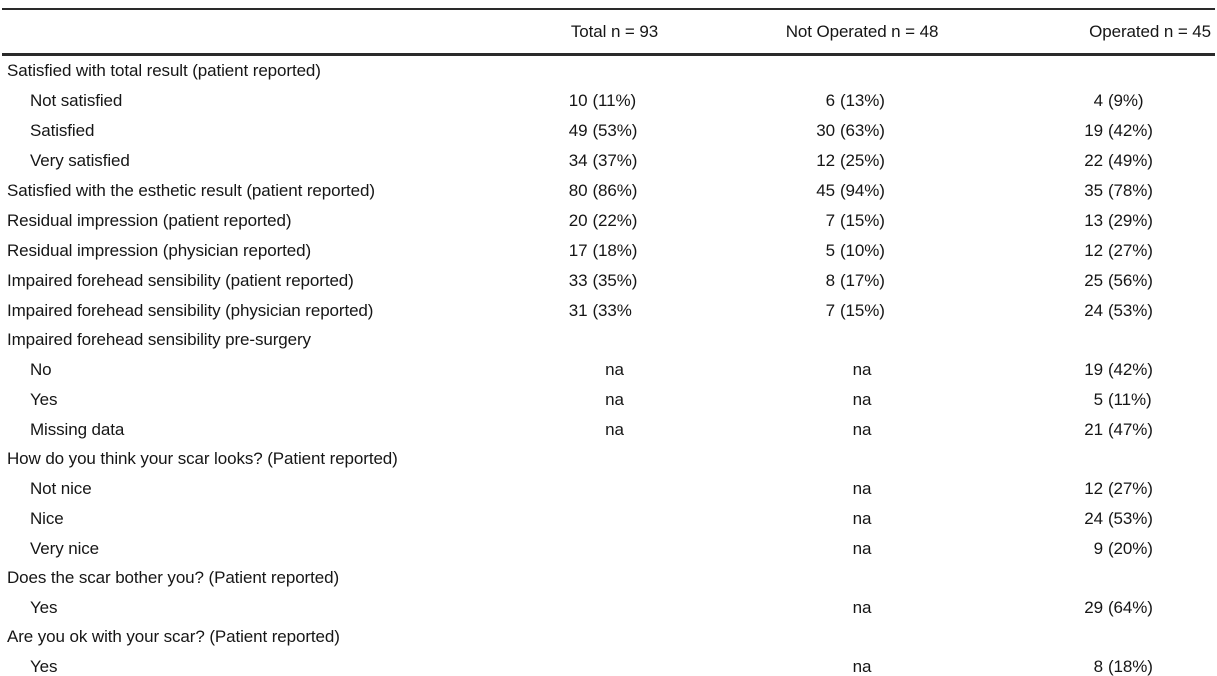 The height and width of the screenshot is (676, 1217). I want to click on cell-operated: 4 (9%), so click(1101, 100).